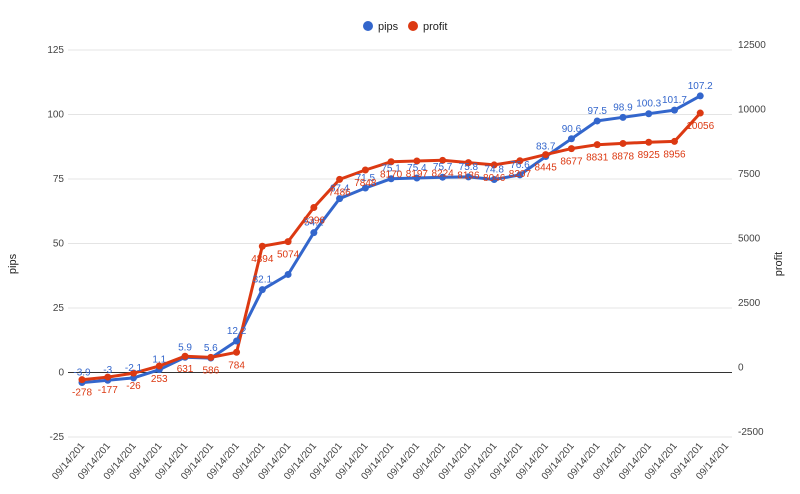 This screenshot has height=494, width=800. I want to click on left-tick-label: 50, so click(59, 244).